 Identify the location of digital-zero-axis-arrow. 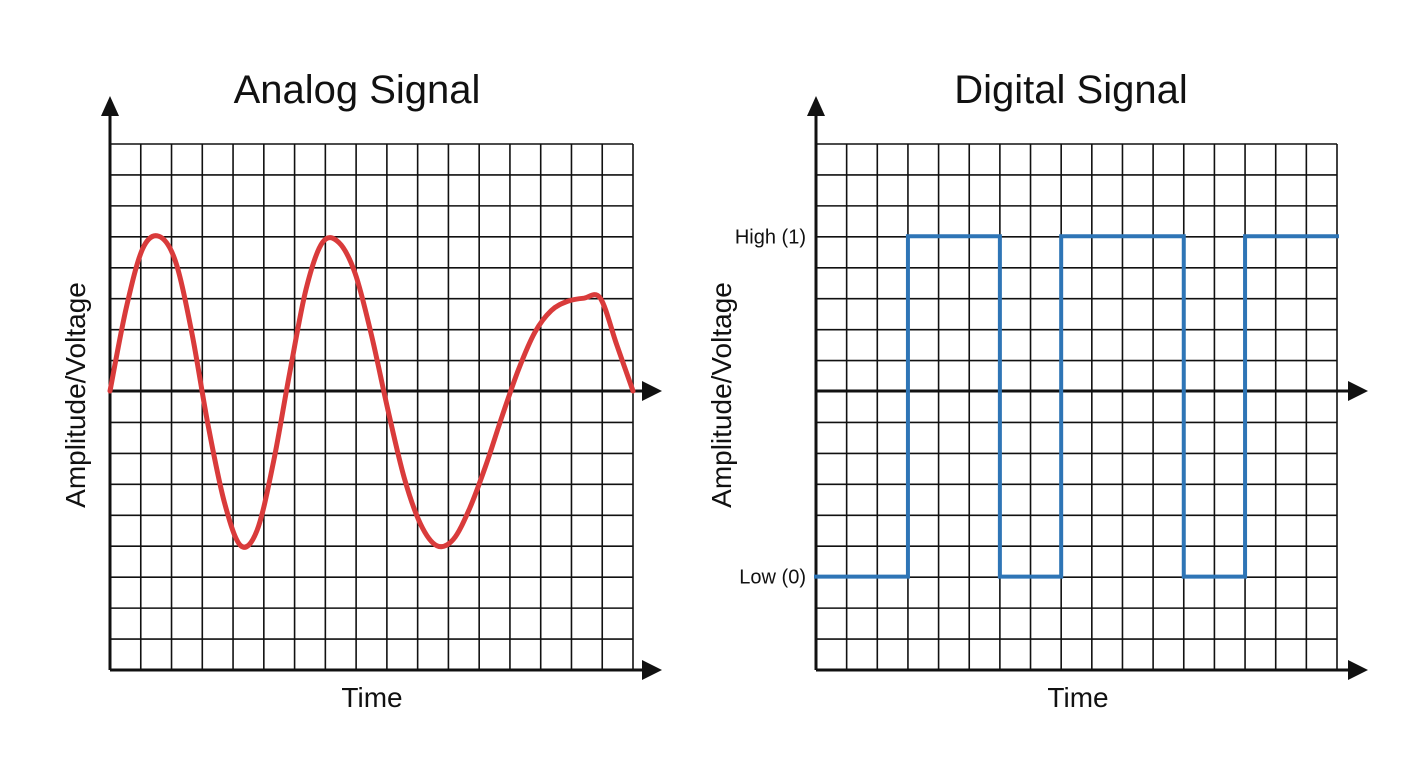
(1358, 391).